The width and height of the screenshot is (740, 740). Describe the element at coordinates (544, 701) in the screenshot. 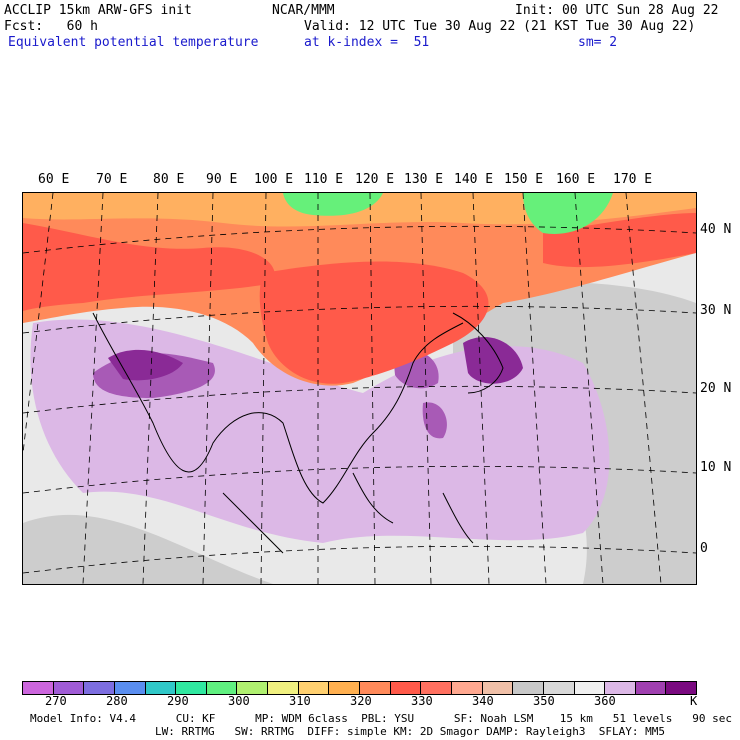

I see `colorbar-label: 350` at that location.